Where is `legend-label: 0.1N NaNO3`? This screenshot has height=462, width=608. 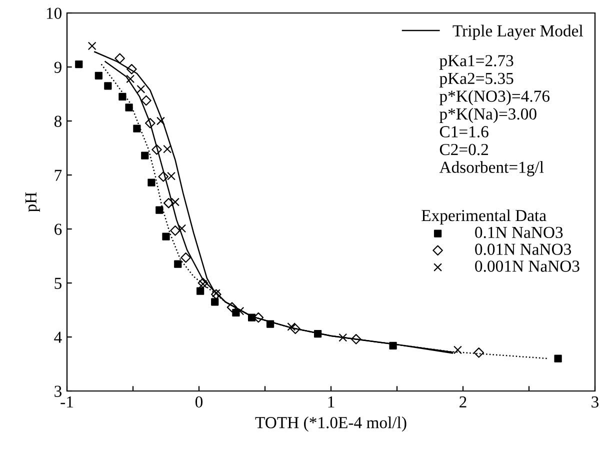 legend-label: 0.1N NaNO3 is located at coordinates (519, 232).